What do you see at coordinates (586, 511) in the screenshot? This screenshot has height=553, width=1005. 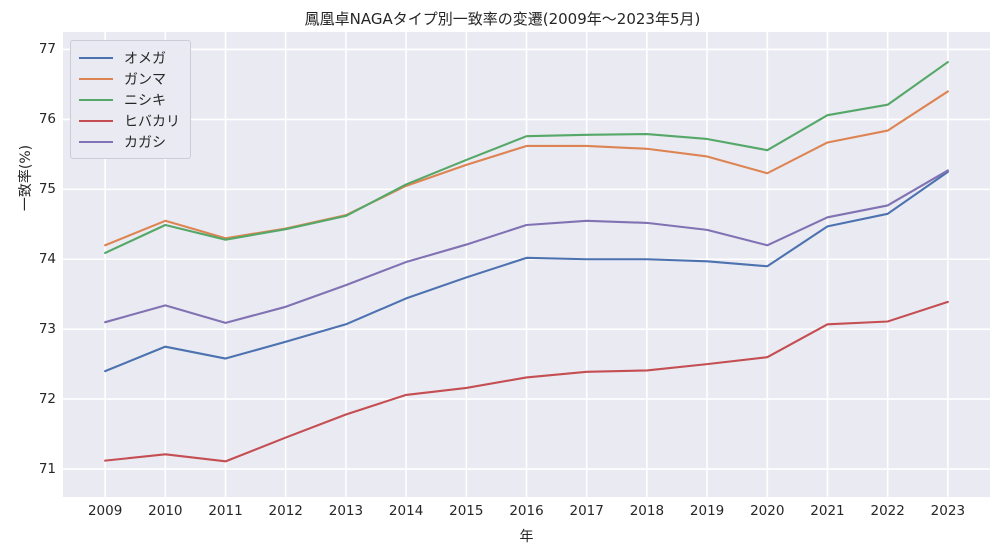 I see `x-tick-label: 2017` at bounding box center [586, 511].